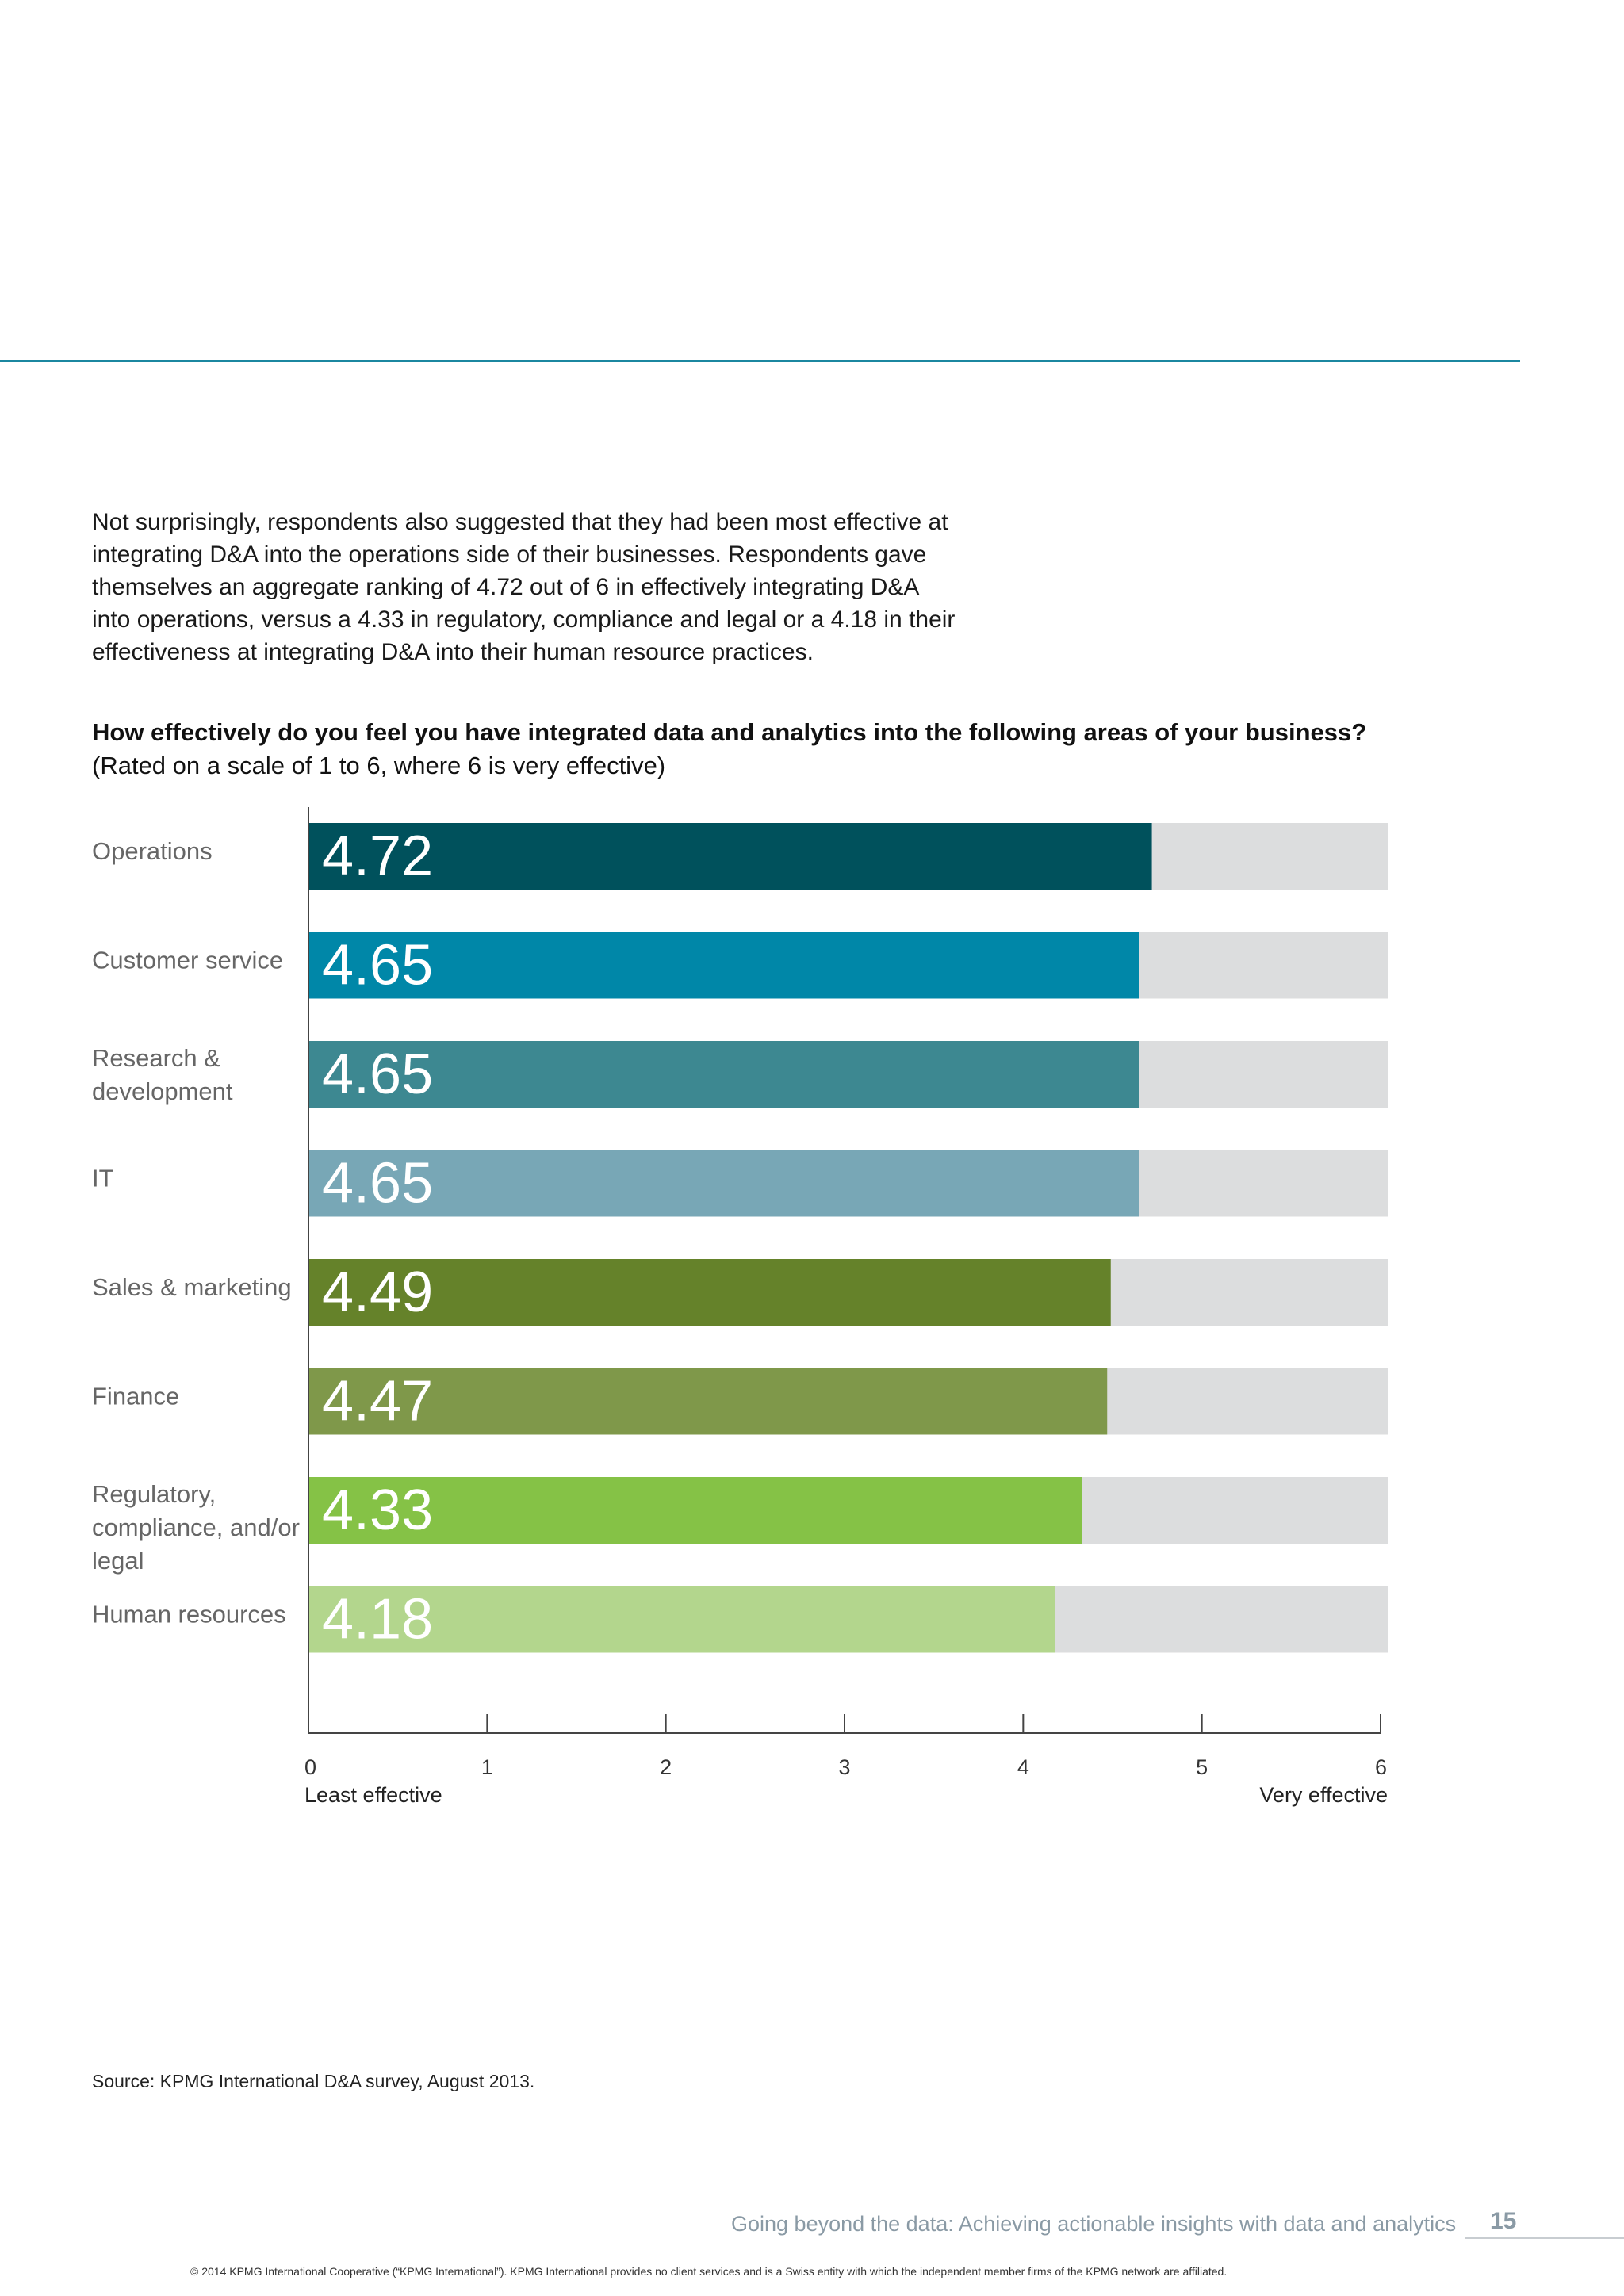 The width and height of the screenshot is (1624, 2296). Describe the element at coordinates (189, 1614) in the screenshot. I see `category-label: Human resources` at that location.